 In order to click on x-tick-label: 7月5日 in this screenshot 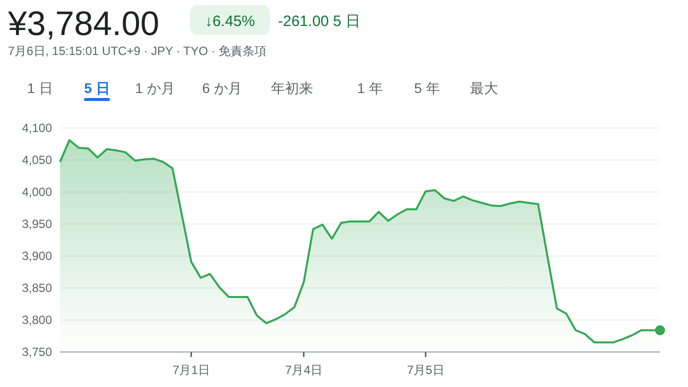, I will do `click(425, 370)`.